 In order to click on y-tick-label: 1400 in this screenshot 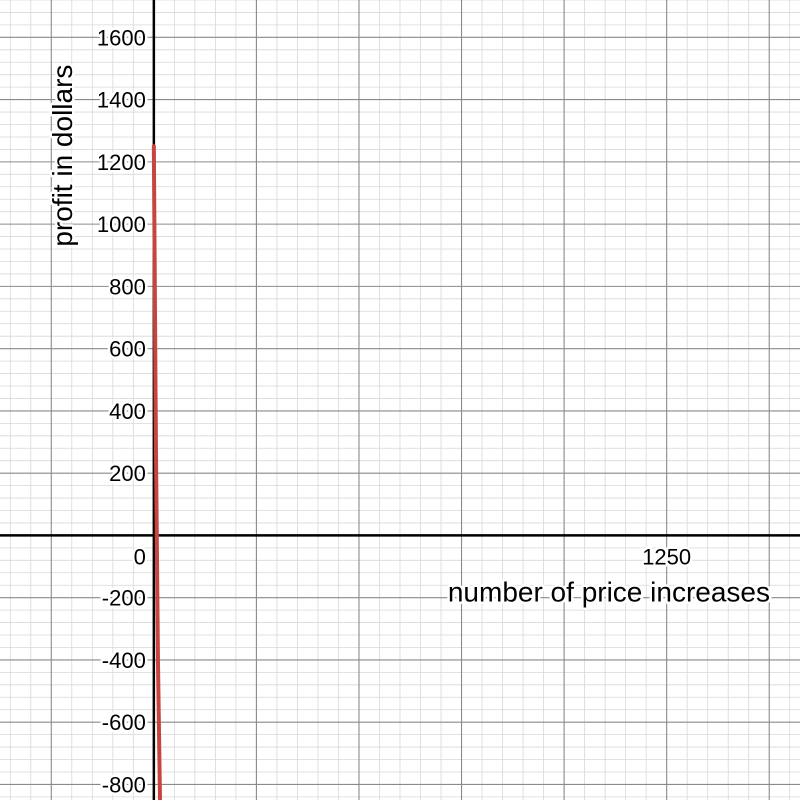, I will do `click(121, 100)`.